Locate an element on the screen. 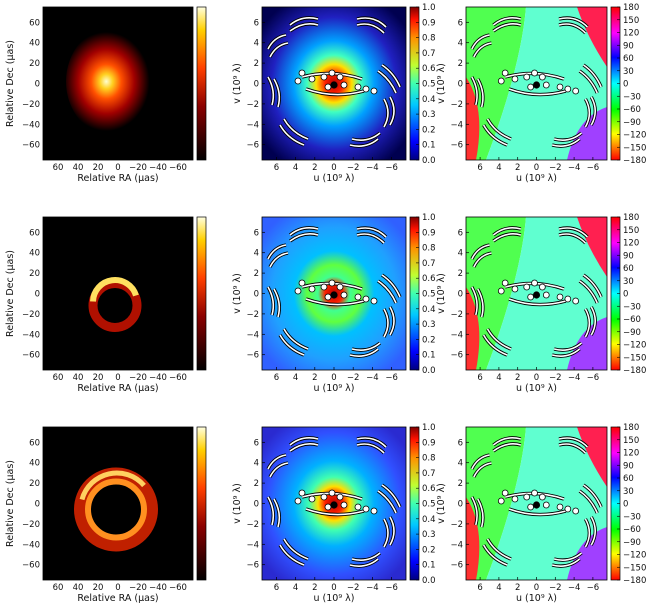 The image size is (664, 612). y-tick-label: −40 is located at coordinates (31, 545).